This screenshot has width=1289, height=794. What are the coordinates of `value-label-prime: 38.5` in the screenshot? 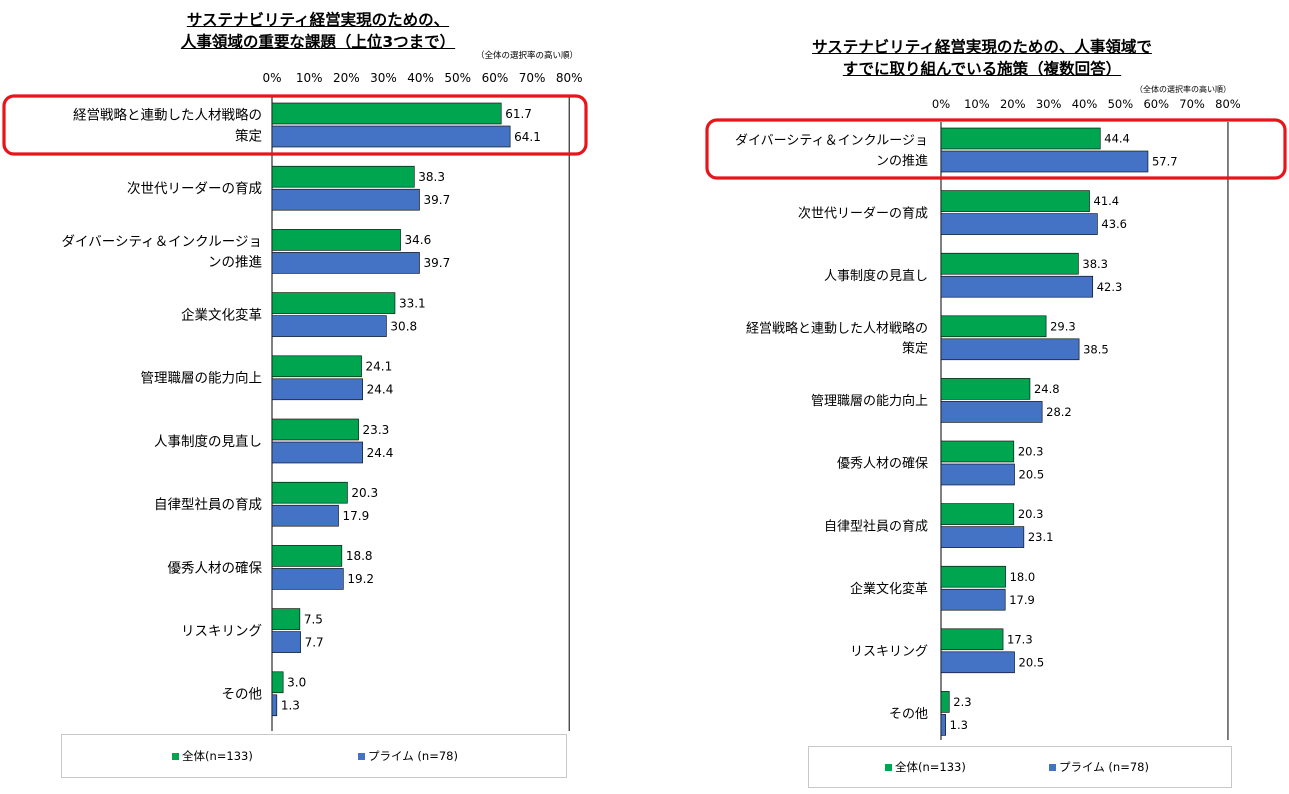 It's located at (1096, 349).